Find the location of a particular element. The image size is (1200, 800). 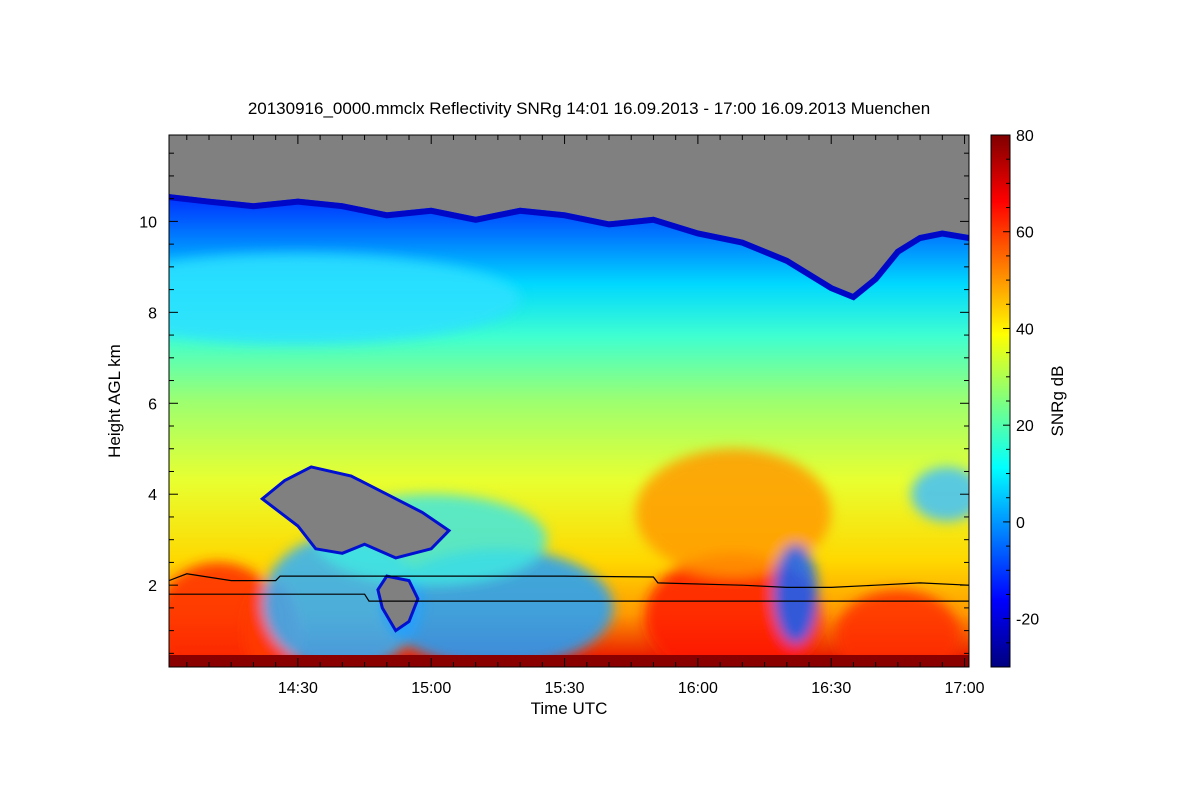

echo-weak-right is located at coordinates (940, 494).